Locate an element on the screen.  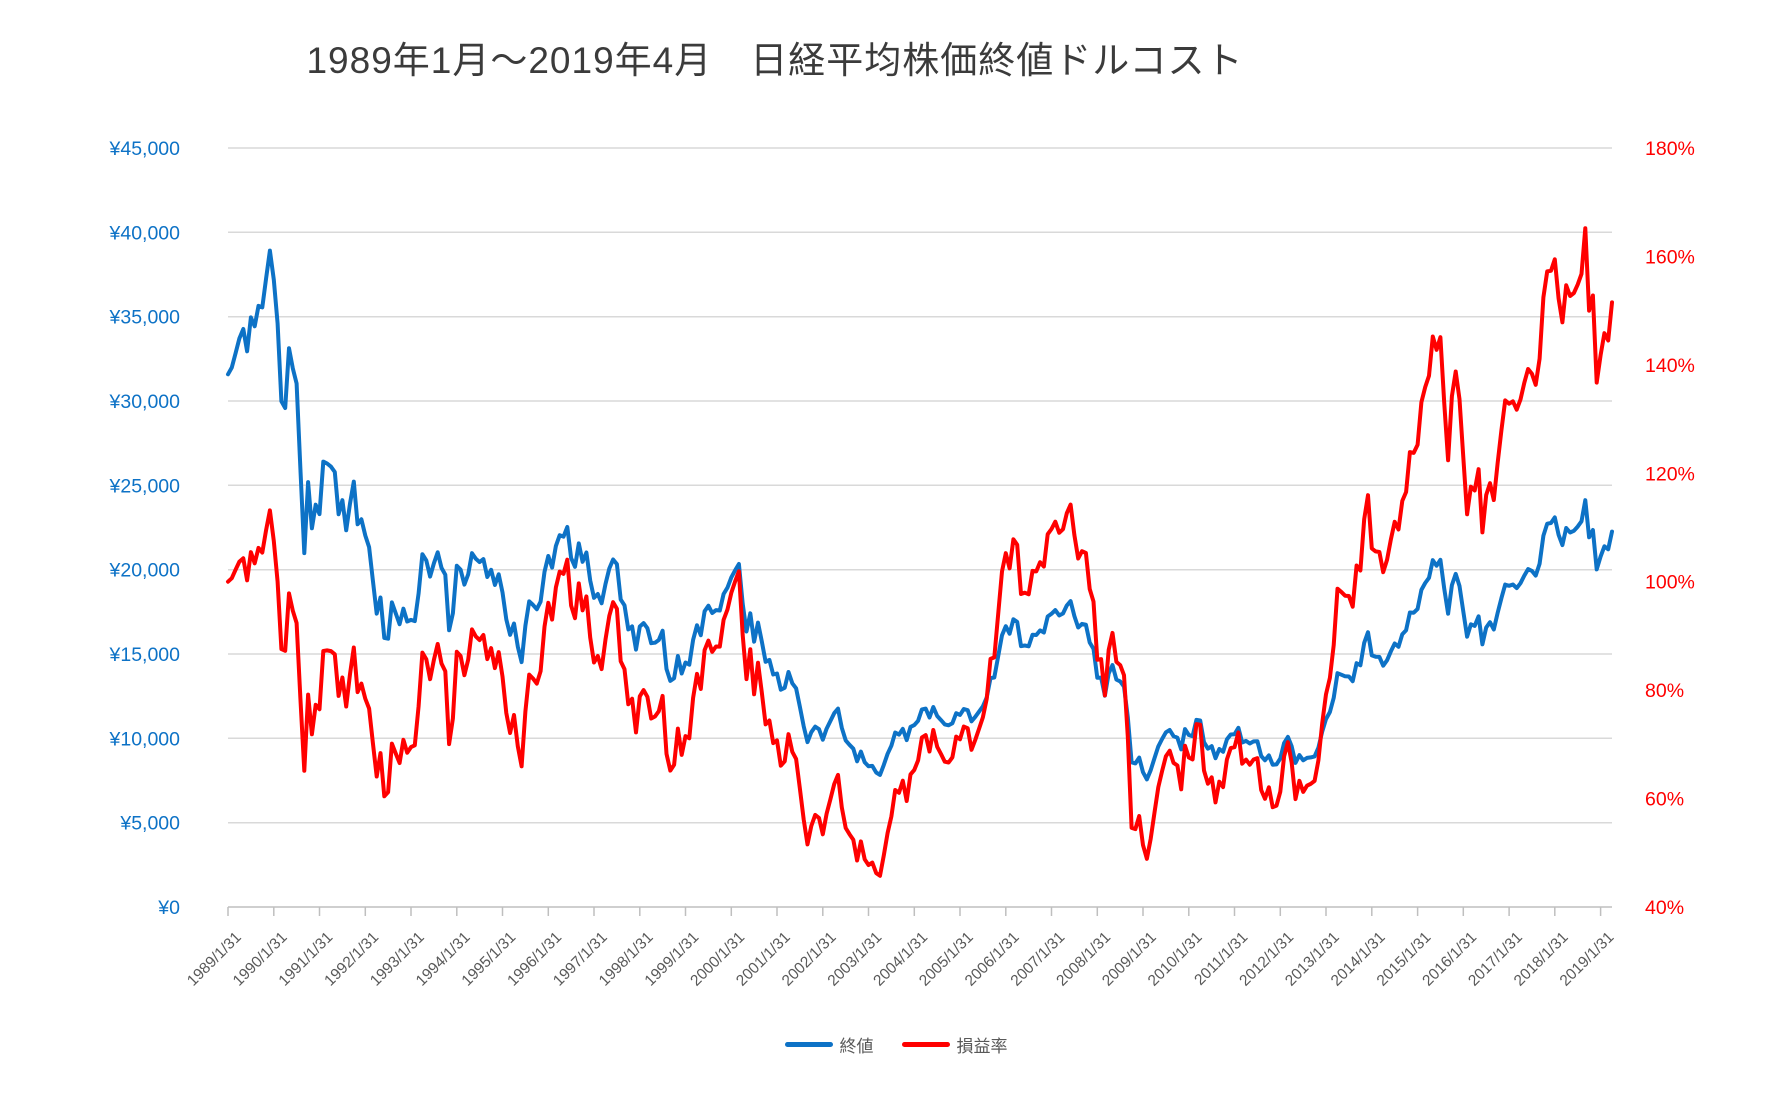
close-line-swatch is located at coordinates (808, 1044).